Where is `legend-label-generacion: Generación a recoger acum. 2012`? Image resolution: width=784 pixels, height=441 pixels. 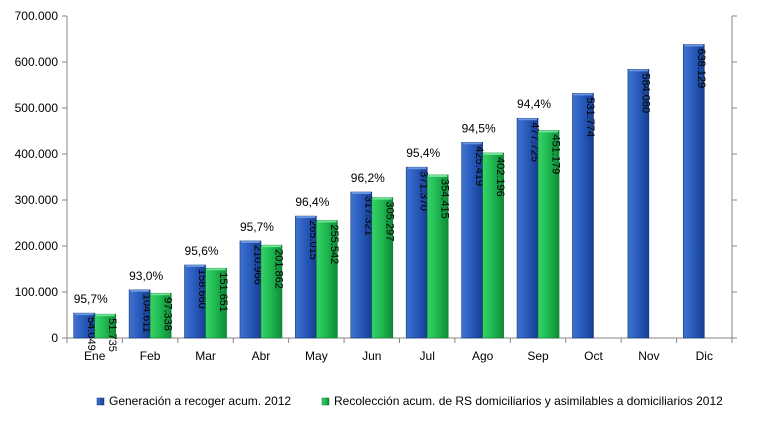 legend-label-generacion: Generación a recoger acum. 2012 is located at coordinates (200, 401).